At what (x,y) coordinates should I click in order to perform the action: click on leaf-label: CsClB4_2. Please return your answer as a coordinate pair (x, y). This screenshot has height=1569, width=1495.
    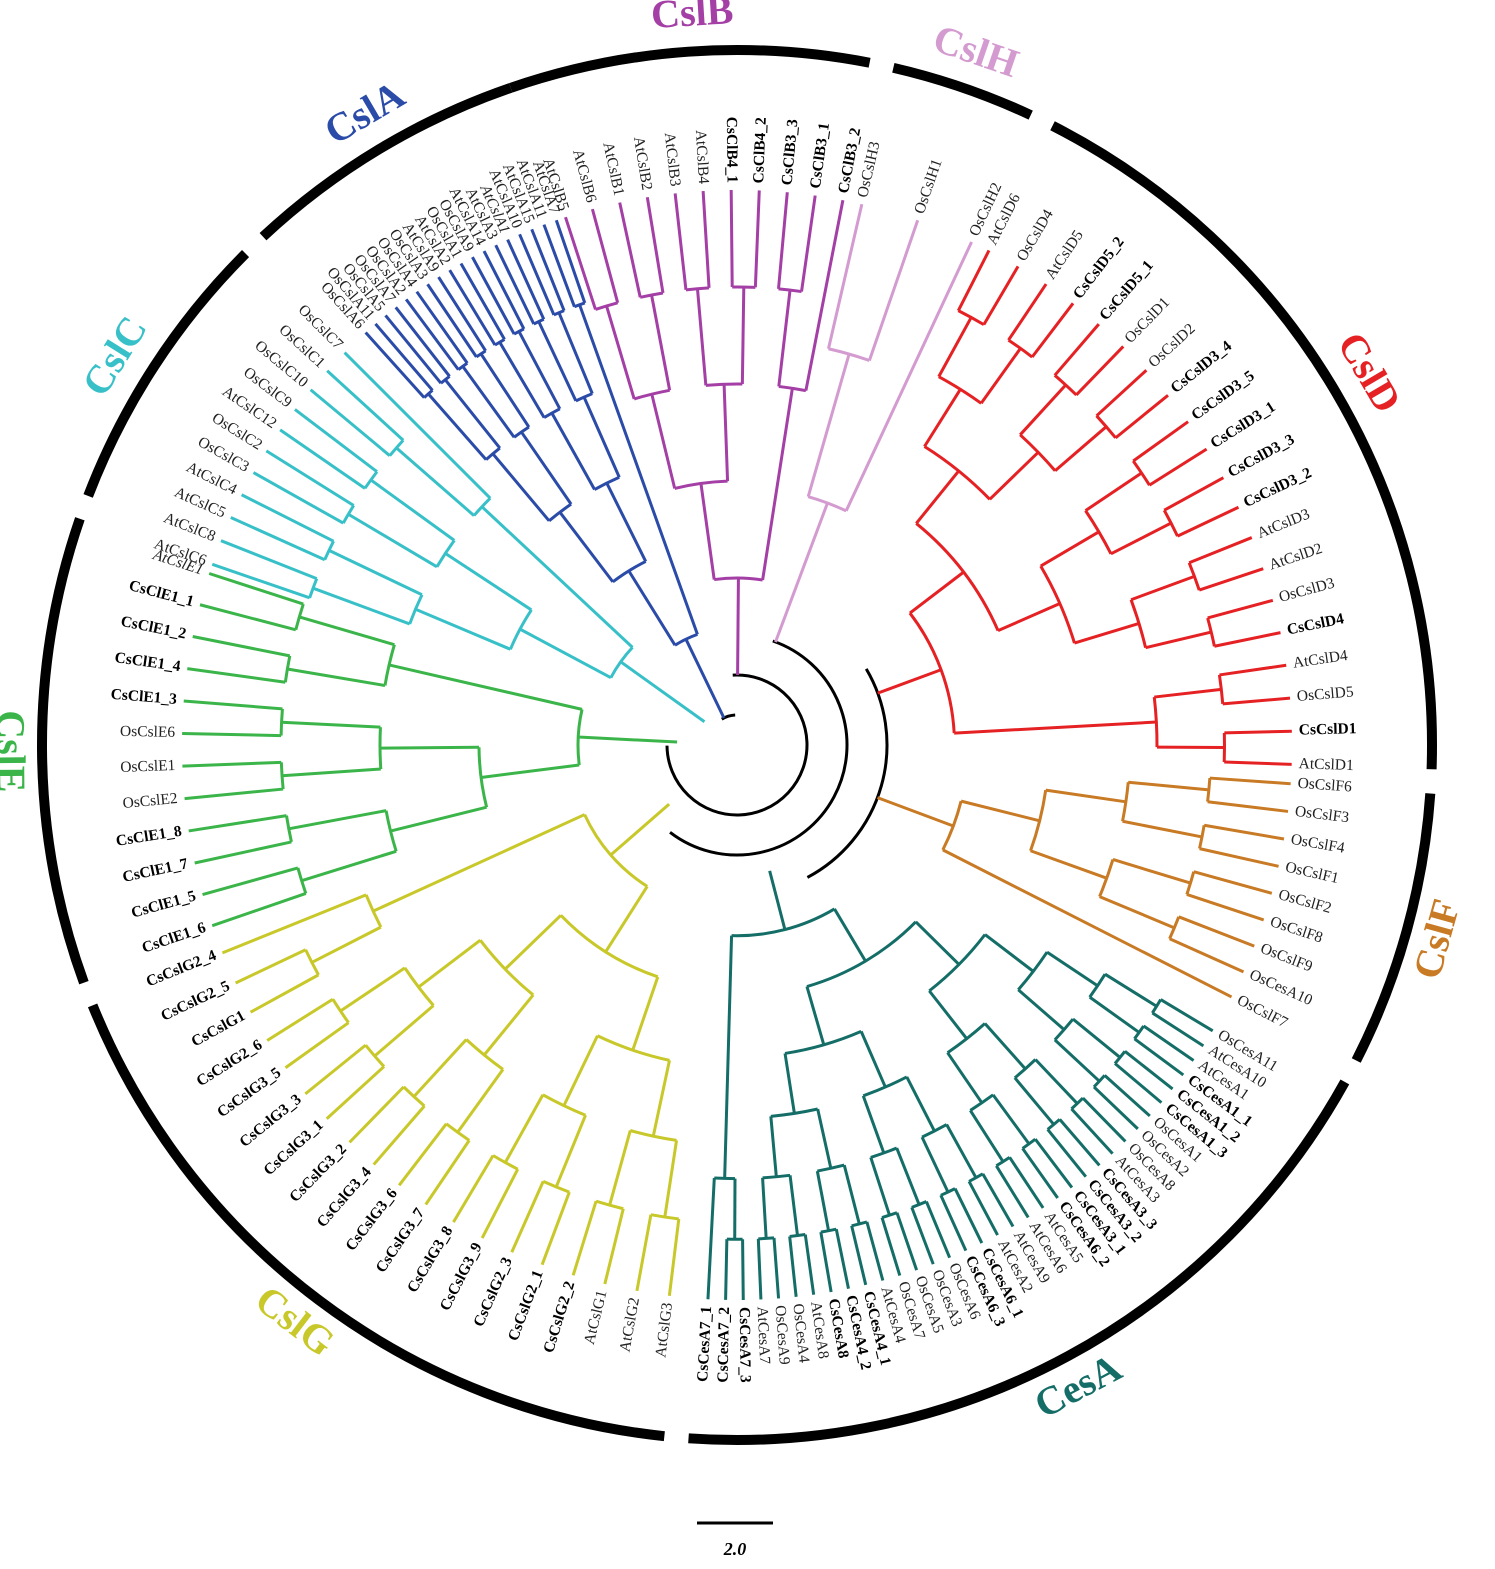
    Looking at the image, I should click on (760, 150).